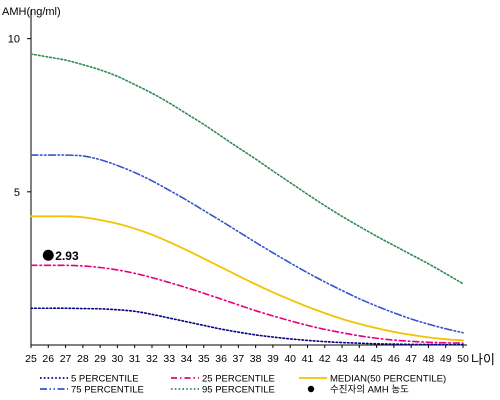 The height and width of the screenshot is (400, 500). I want to click on x-tick-label: 36, so click(221, 359).